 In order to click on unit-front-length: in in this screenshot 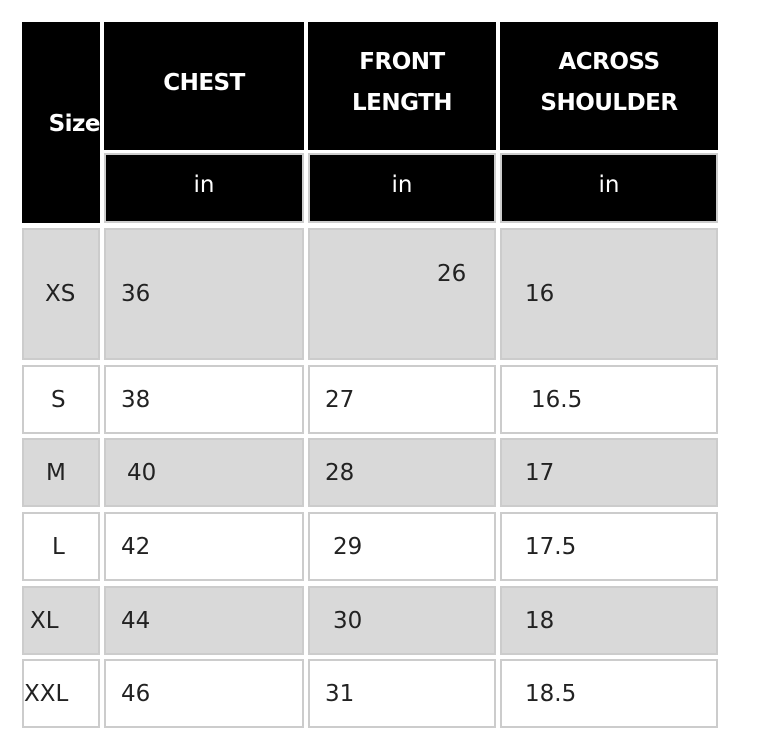, I will do `click(402, 188)`.